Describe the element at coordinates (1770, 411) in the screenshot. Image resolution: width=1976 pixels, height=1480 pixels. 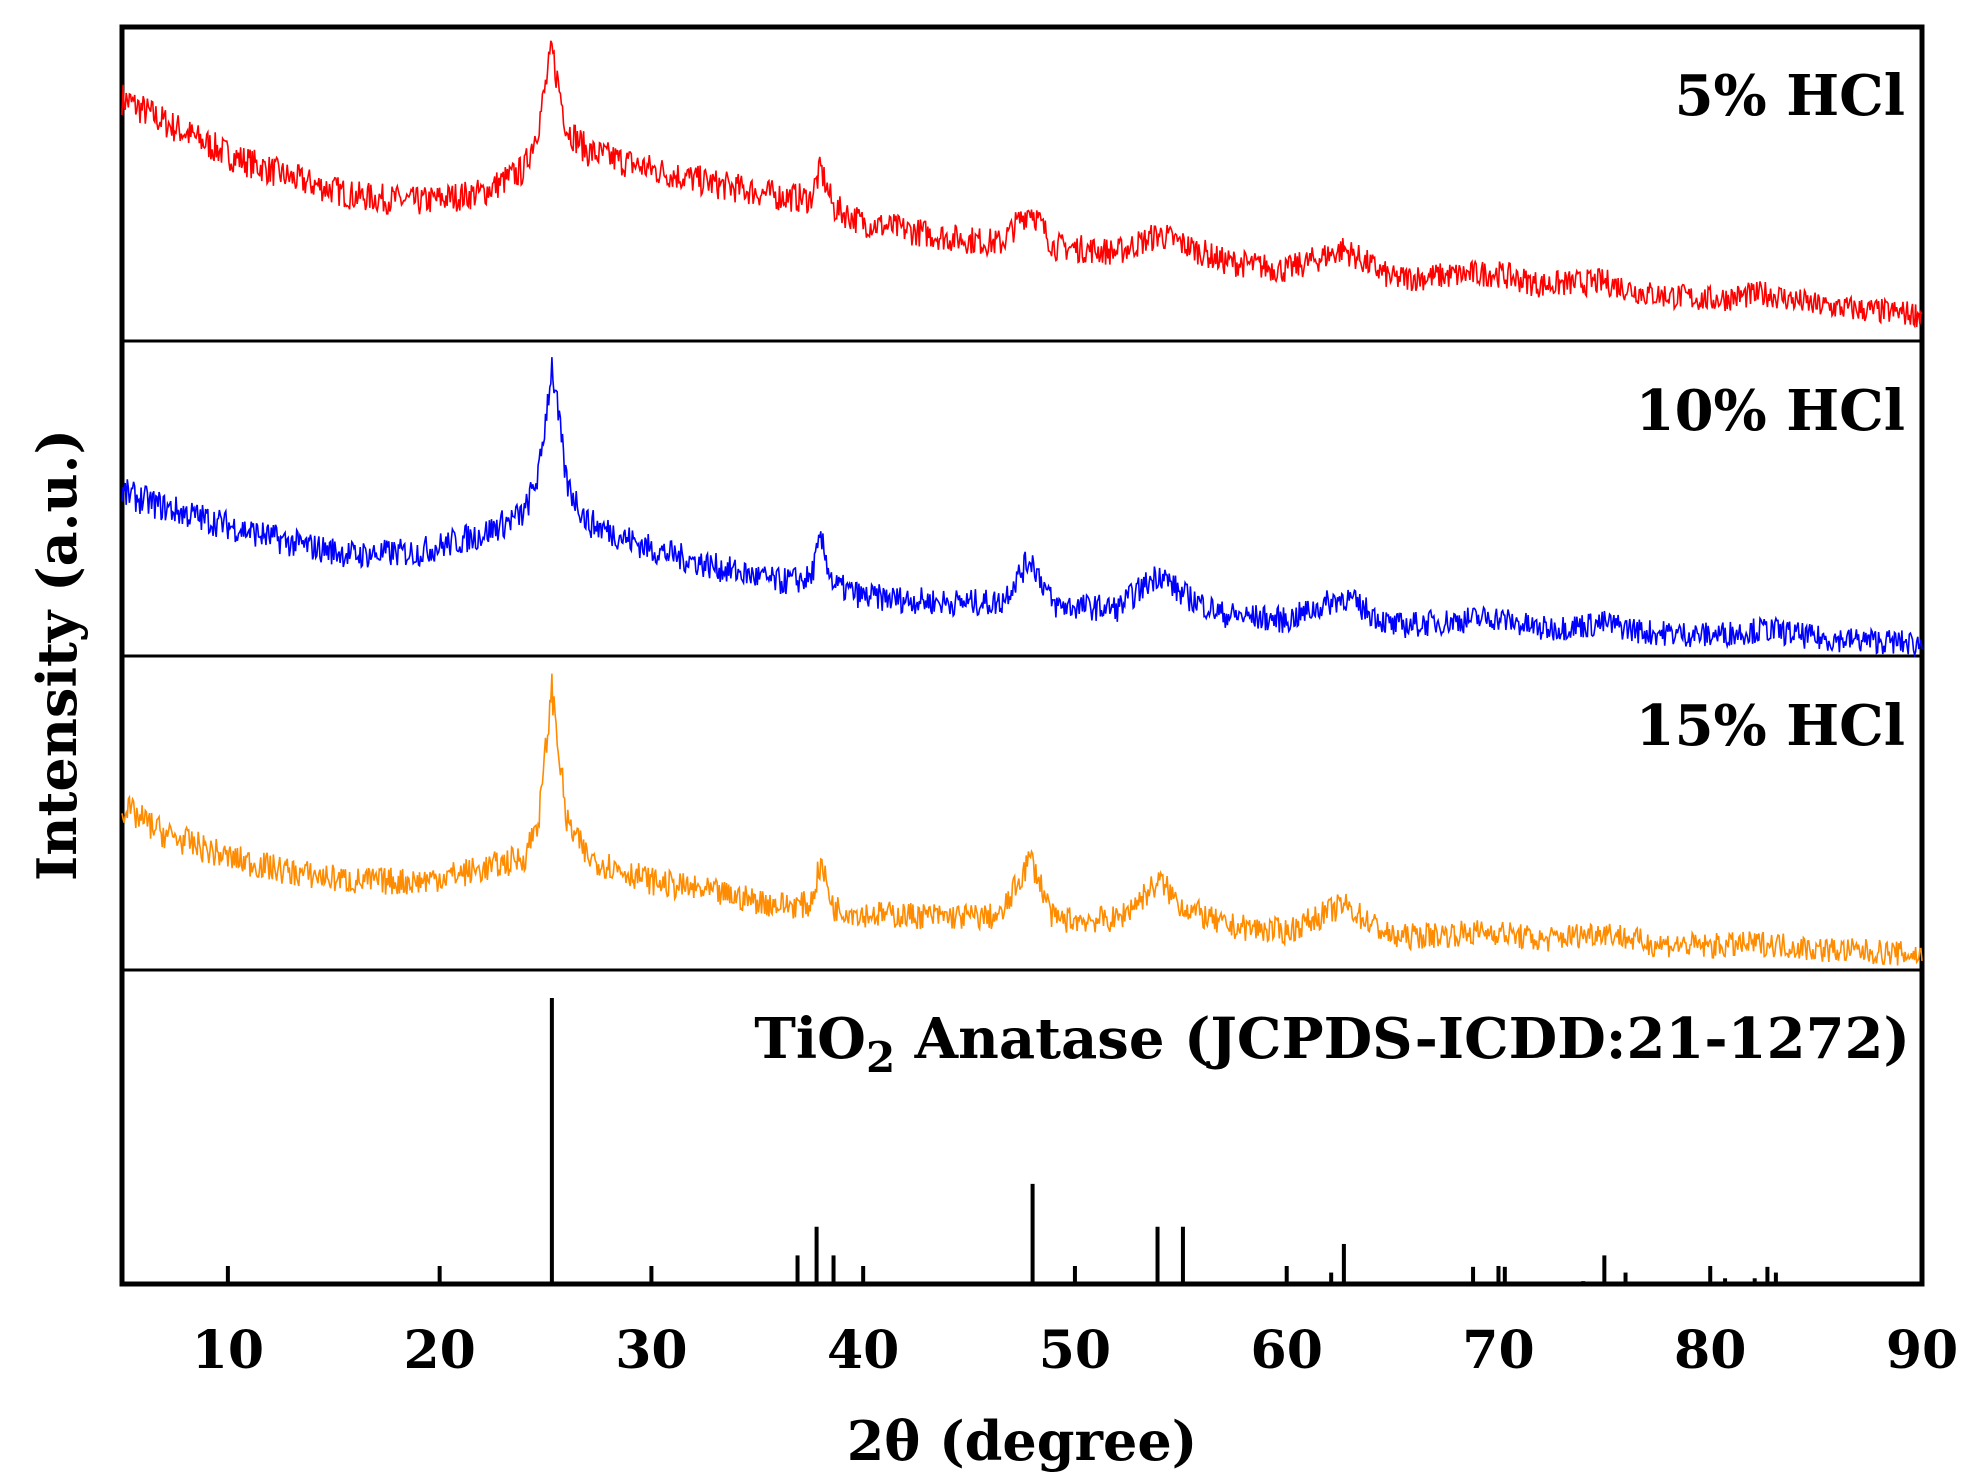
I see `series-label-10pct: 10% HCl` at that location.